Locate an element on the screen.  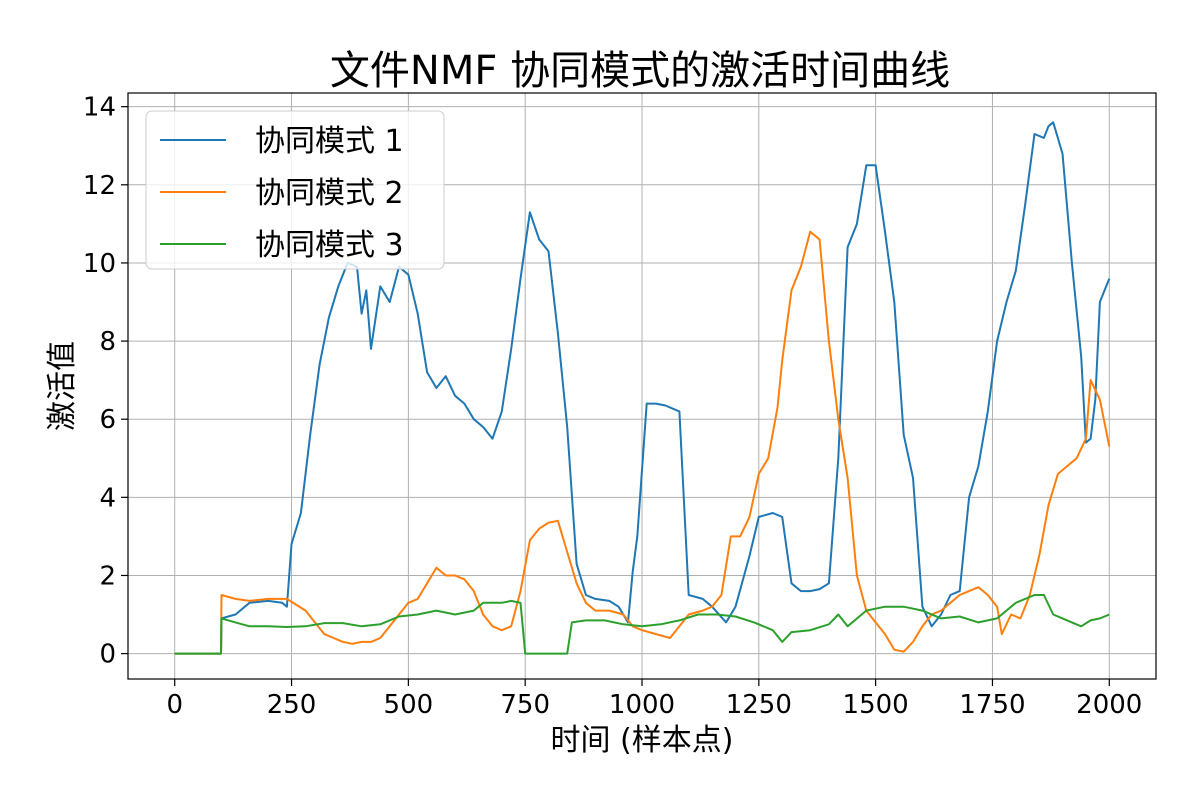
x-tick-label: 1250 is located at coordinates (759, 705).